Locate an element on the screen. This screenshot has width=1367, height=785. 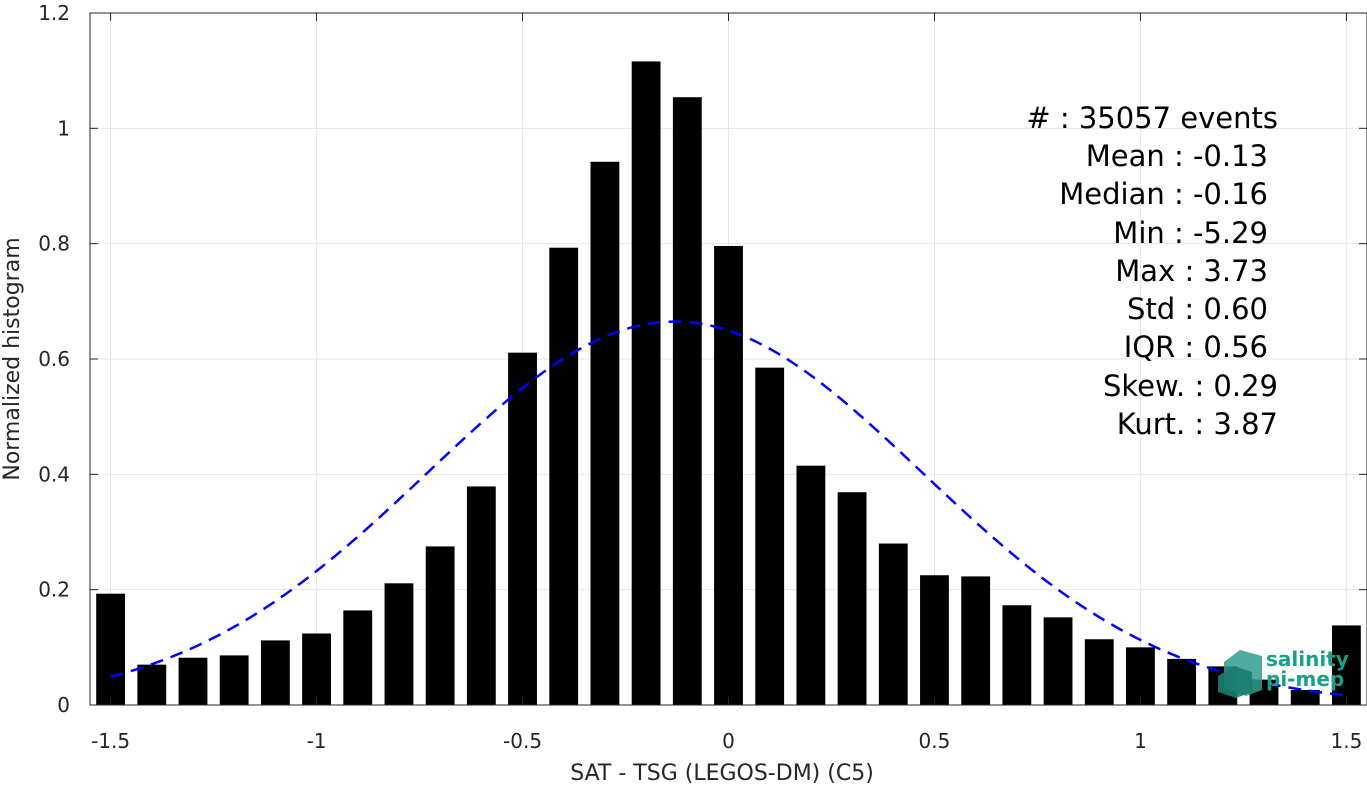
y-tick-label: 0.2 is located at coordinates (54, 590).